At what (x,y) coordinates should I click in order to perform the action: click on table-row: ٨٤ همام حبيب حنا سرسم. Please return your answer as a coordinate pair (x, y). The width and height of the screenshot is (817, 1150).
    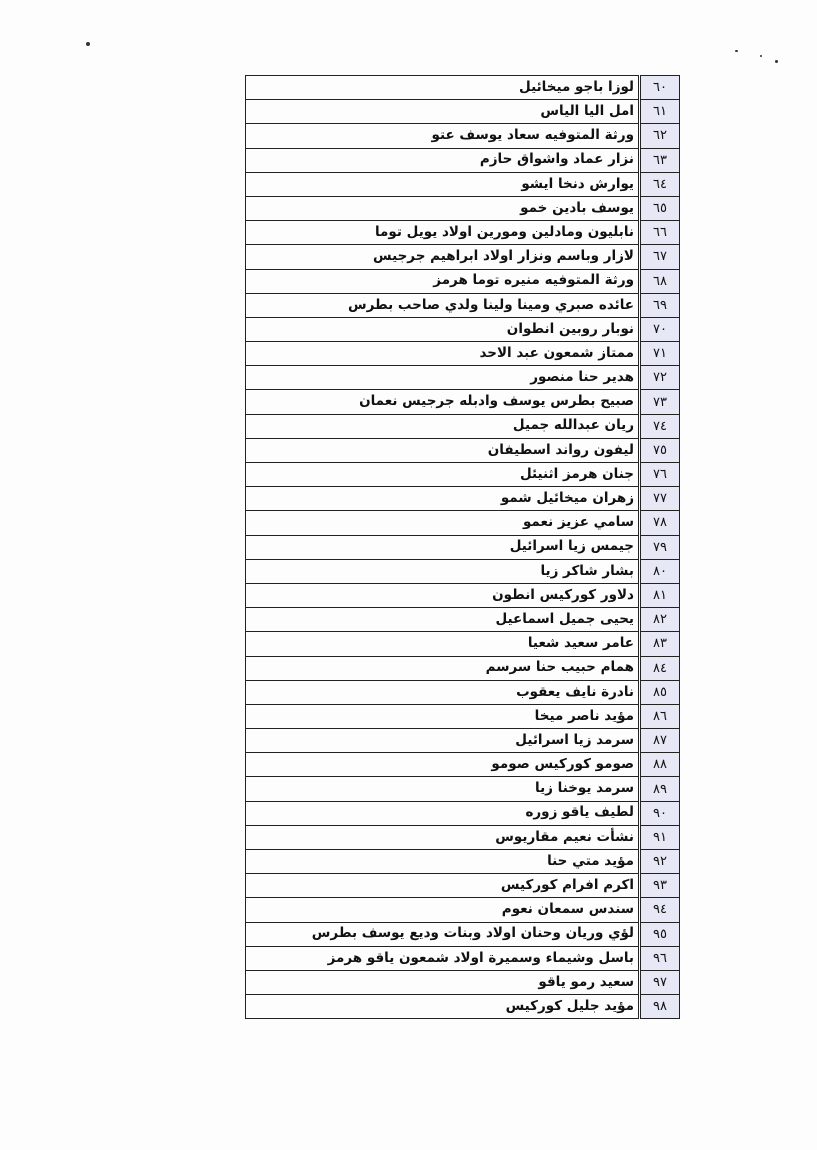
    Looking at the image, I should click on (462, 668).